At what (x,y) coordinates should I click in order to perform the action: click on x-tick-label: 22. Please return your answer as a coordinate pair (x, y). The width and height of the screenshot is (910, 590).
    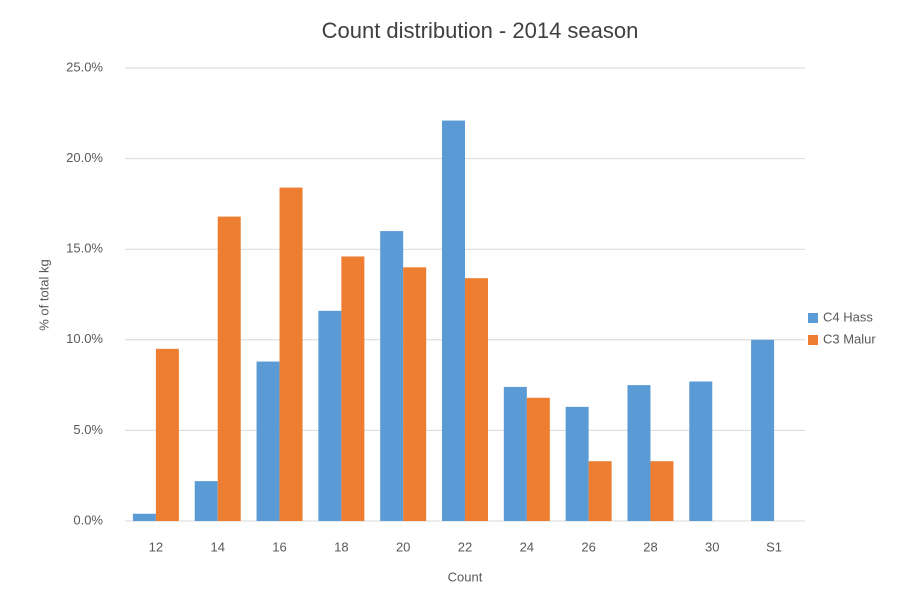
    Looking at the image, I should click on (465, 546).